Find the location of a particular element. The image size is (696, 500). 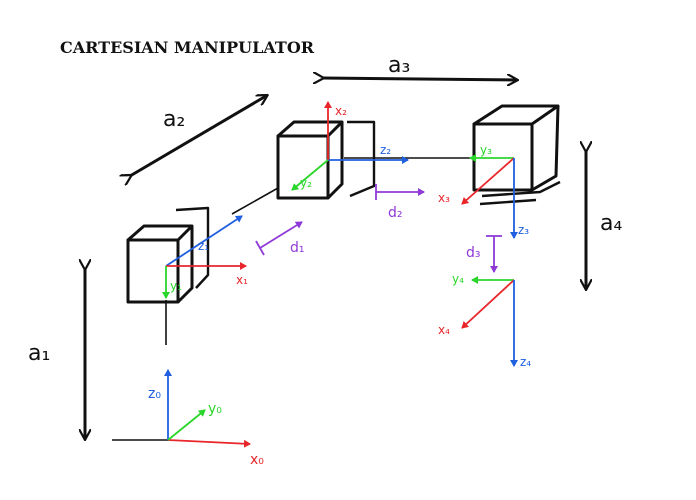

label-a2: a₂ is located at coordinates (174, 119).